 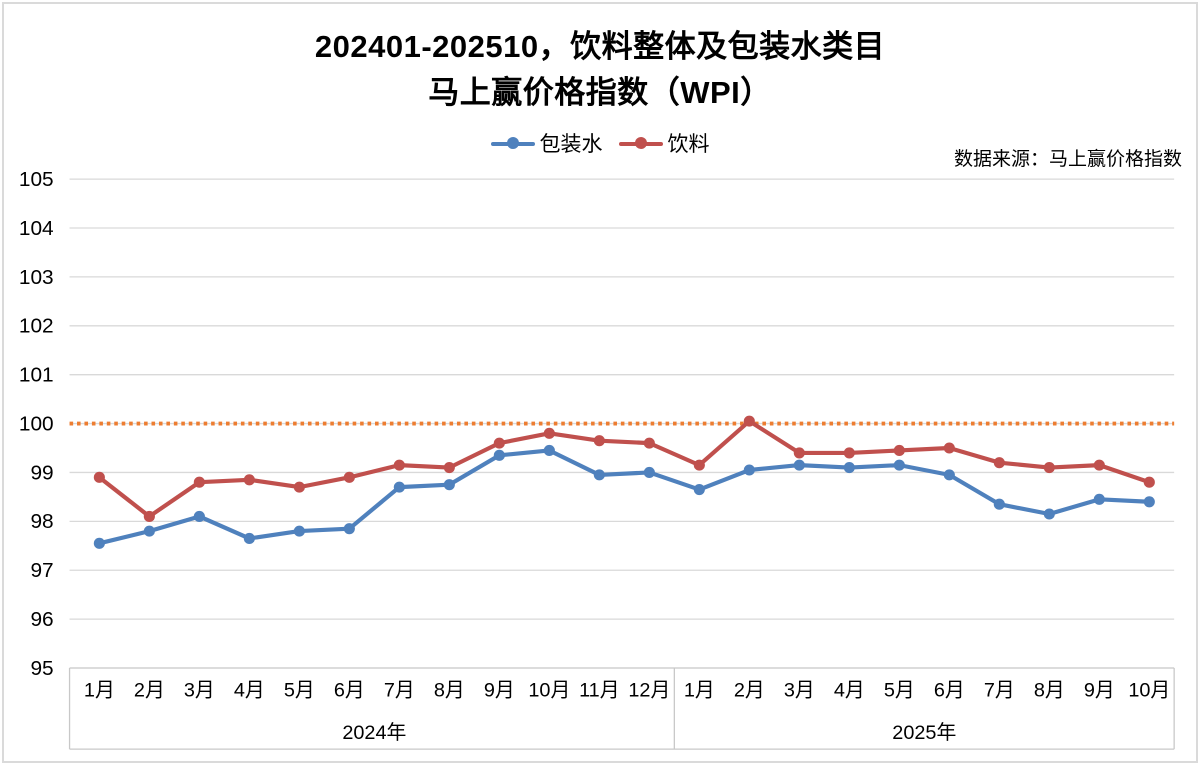 What do you see at coordinates (36, 424) in the screenshot?
I see `y-tick-label: 100` at bounding box center [36, 424].